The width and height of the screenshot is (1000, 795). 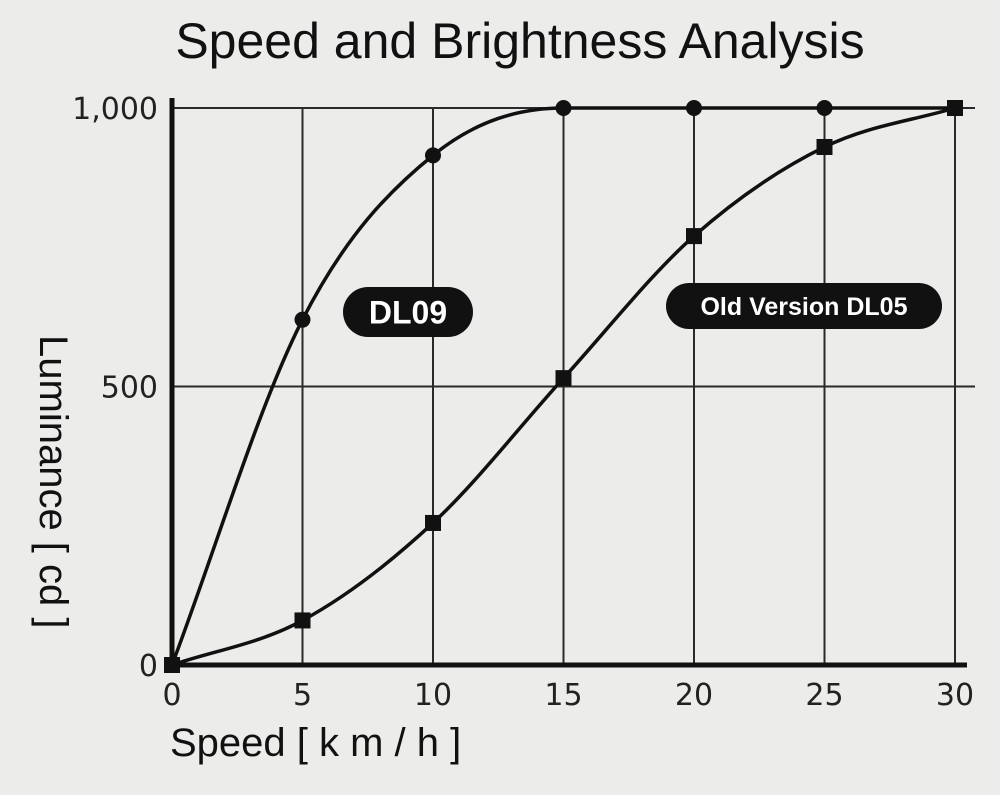 I want to click on series-label-pill-old-version-dl05, so click(x=804, y=306).